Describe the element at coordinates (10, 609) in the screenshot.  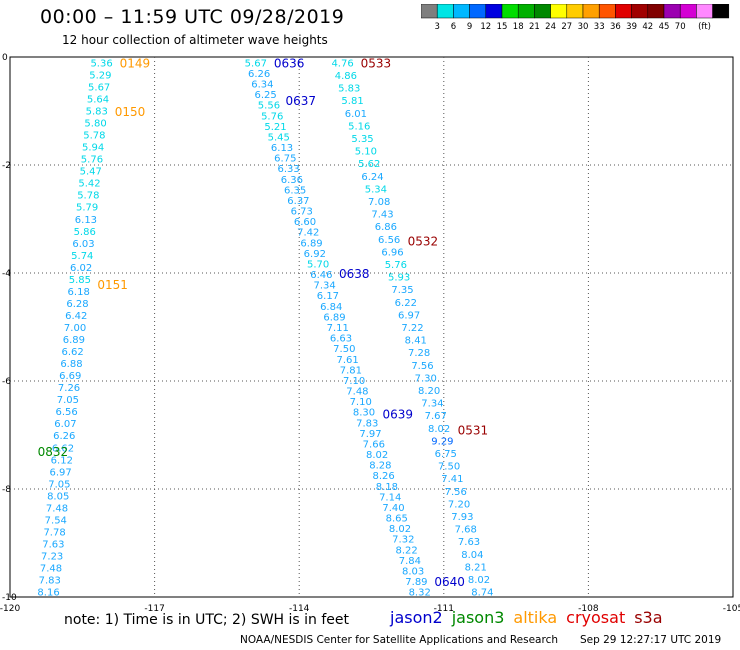
I see `x-tick-label: -120` at that location.